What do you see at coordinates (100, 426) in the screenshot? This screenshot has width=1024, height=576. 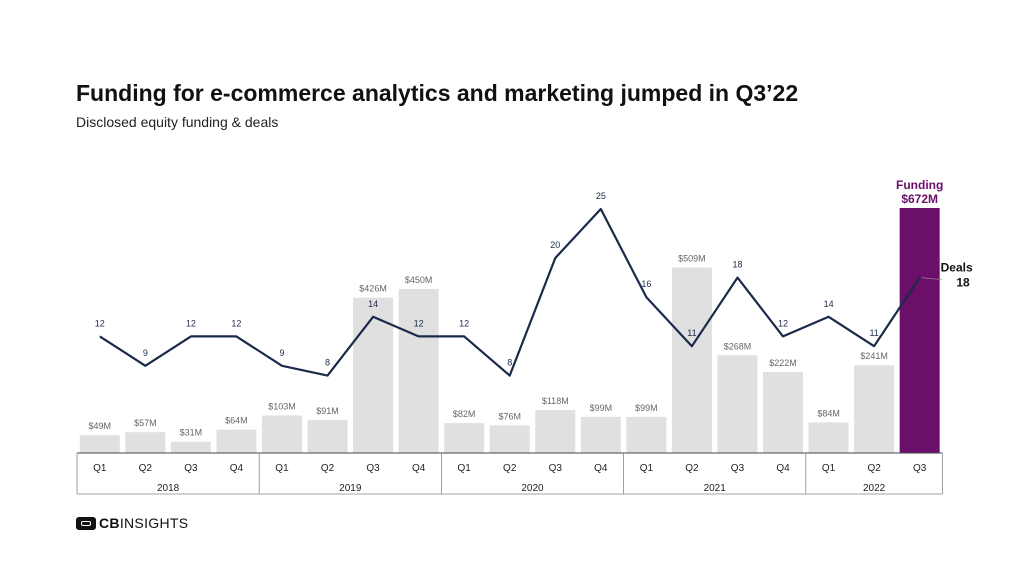 I see `funding-bar-label: $49M` at bounding box center [100, 426].